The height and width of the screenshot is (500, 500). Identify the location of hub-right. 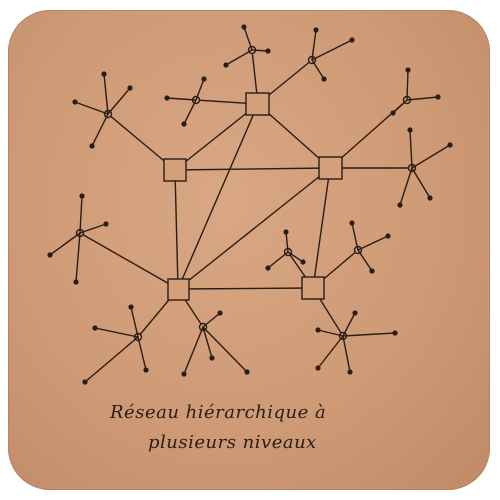
(330, 168).